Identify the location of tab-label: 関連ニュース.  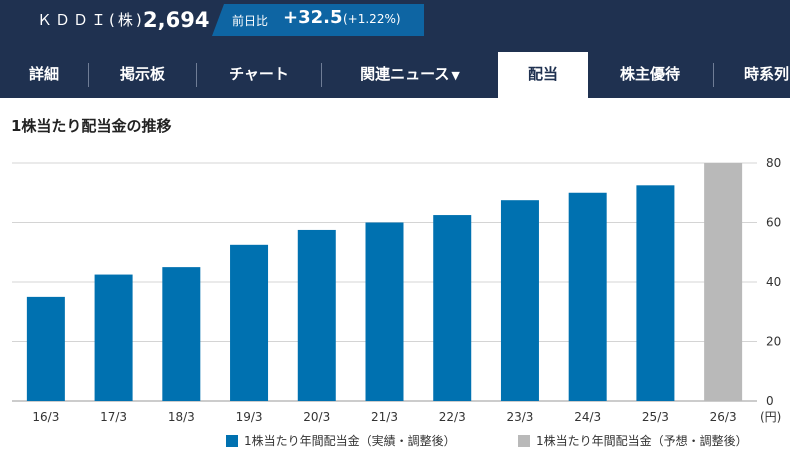
(405, 74).